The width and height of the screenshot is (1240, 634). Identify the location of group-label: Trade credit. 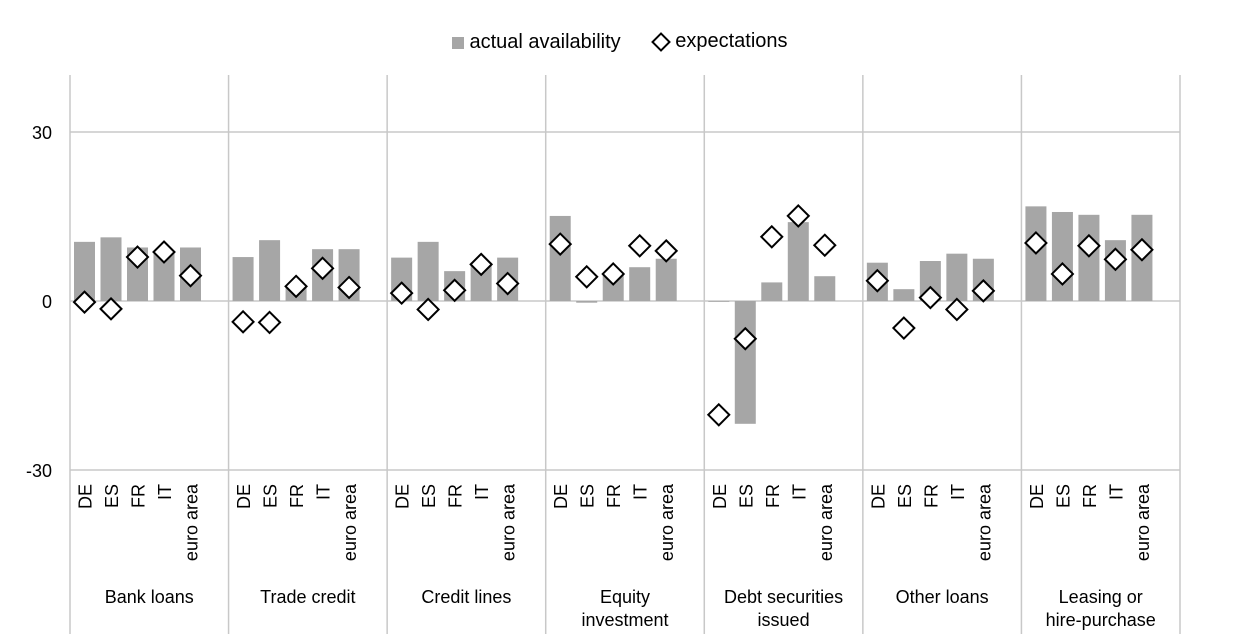
(307, 597).